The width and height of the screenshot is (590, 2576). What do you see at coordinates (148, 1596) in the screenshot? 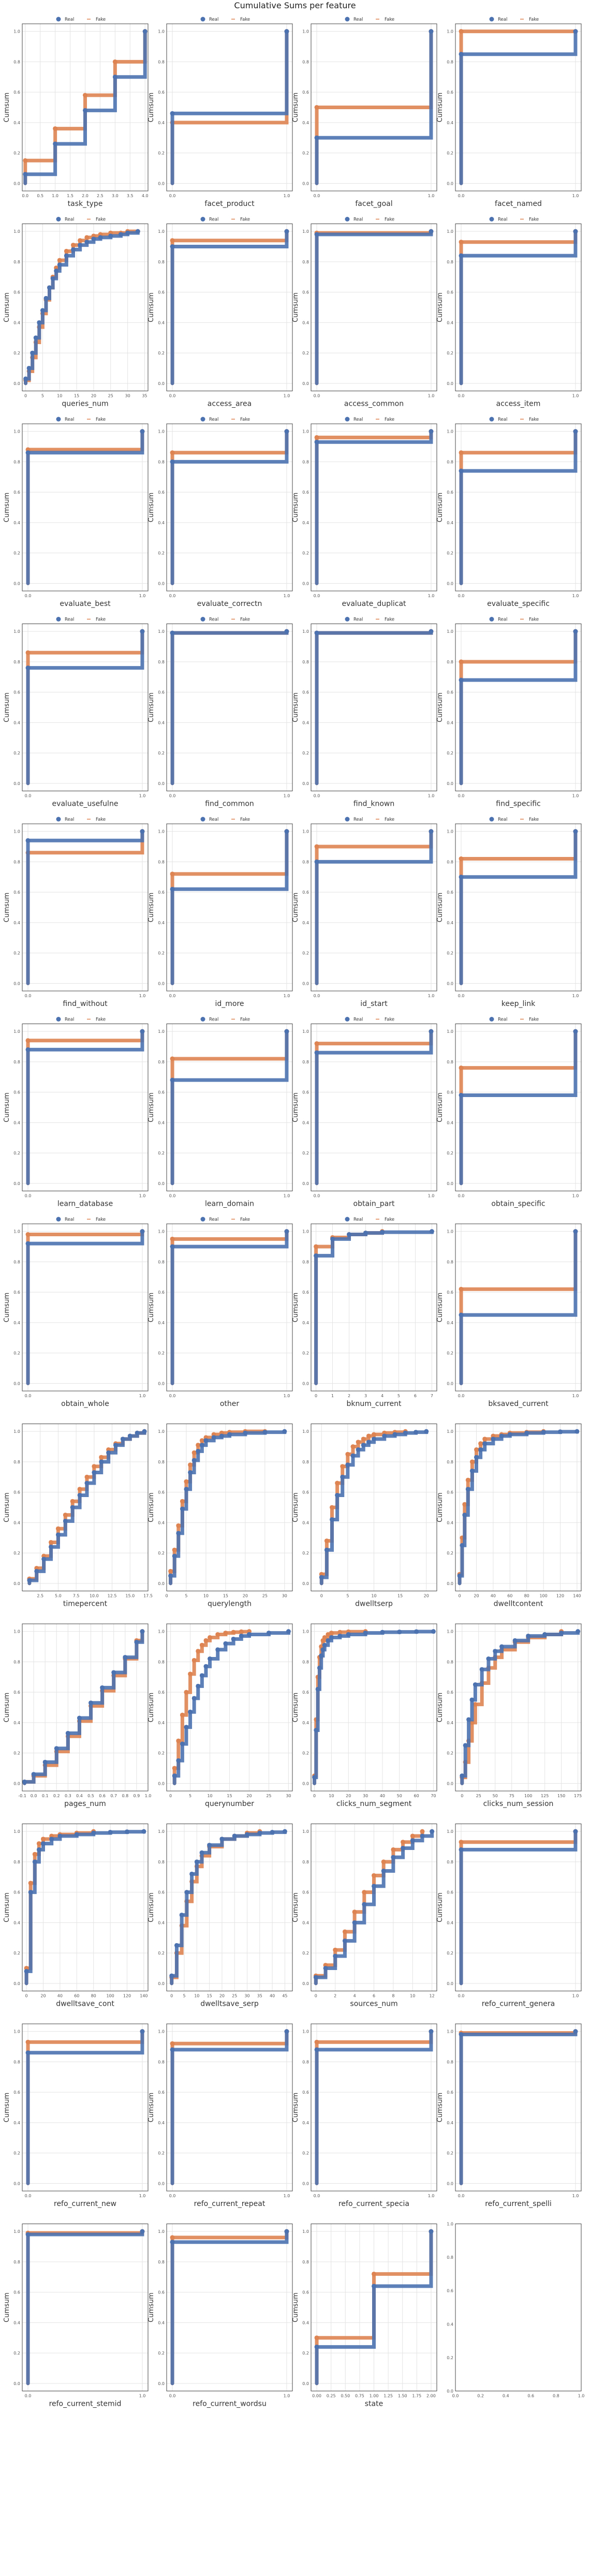
I see `x-tick-label: 17.5` at bounding box center [148, 1596].